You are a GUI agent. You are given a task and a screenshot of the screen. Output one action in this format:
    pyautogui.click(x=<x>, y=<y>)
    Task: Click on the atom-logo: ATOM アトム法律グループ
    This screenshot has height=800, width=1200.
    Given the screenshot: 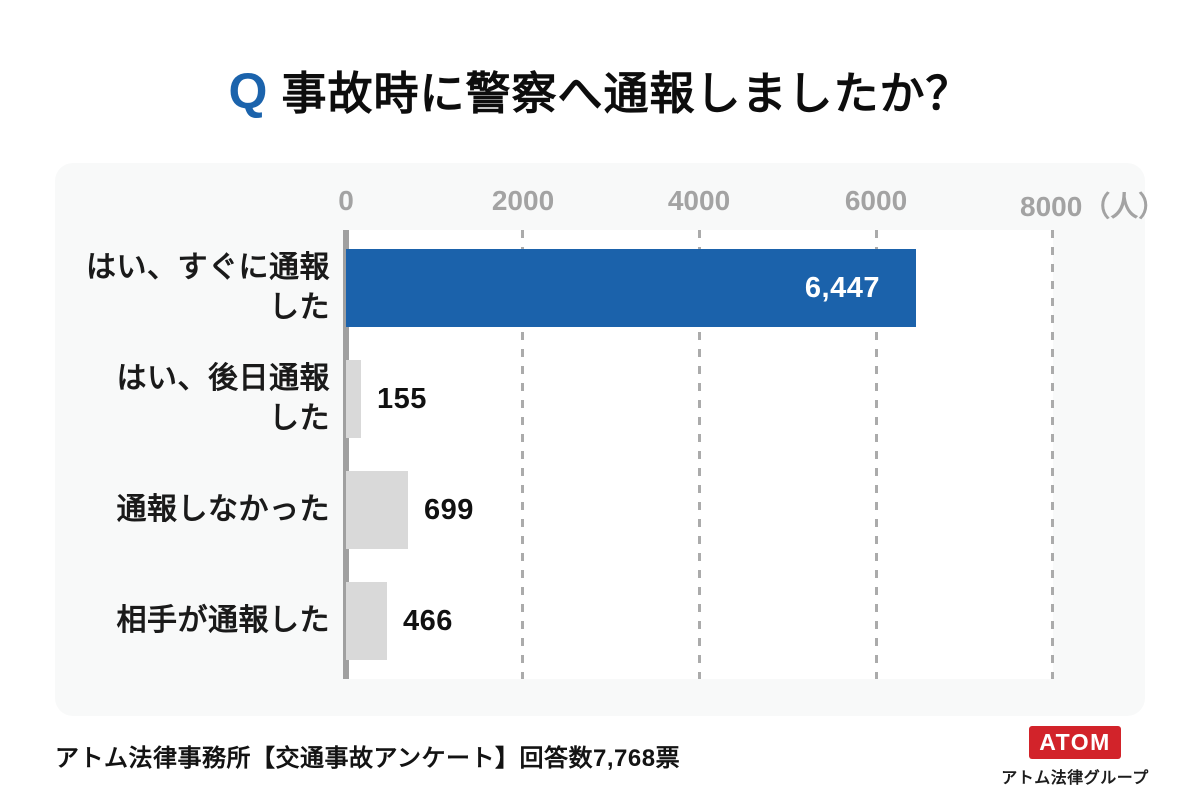 What is the action you would take?
    pyautogui.click(x=1075, y=757)
    